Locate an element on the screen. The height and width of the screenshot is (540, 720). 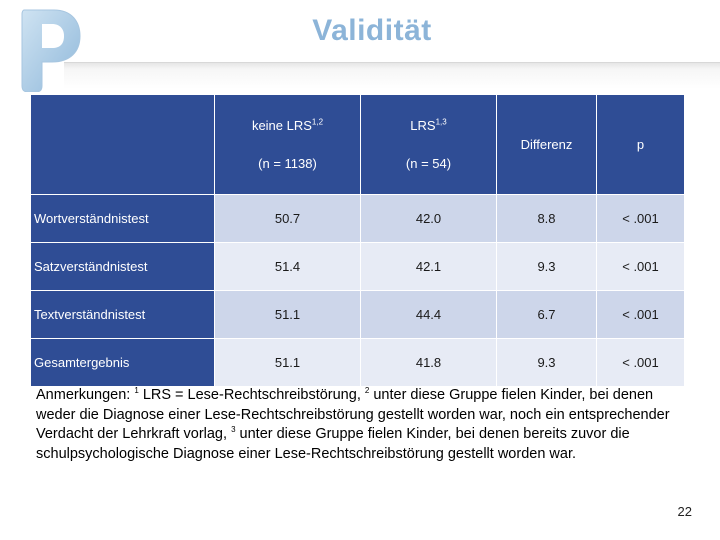
header-empty-cell is located at coordinates (122, 144).